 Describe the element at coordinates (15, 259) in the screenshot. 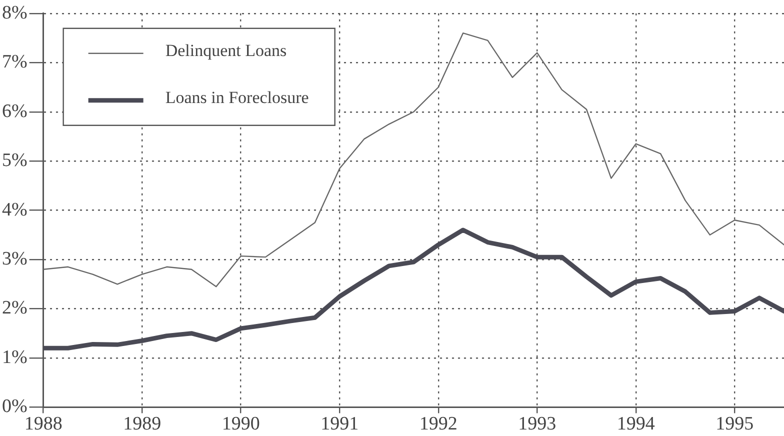

I see `y-tick-label: 3%` at that location.